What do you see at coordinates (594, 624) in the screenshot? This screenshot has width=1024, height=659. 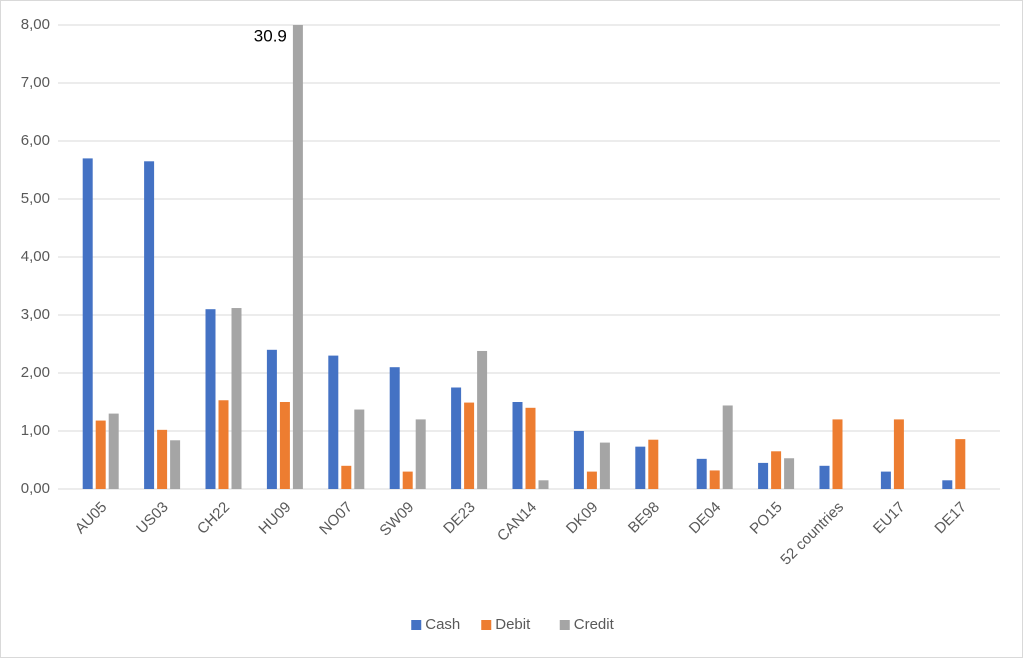 I see `legend-label: Credit` at bounding box center [594, 624].